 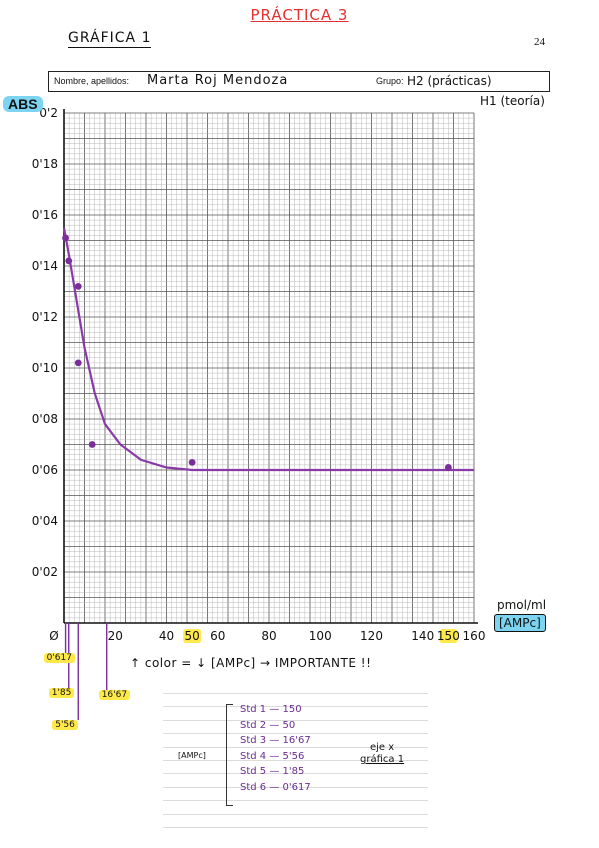 I want to click on standard-row: Std 1 — 150, so click(x=271, y=709).